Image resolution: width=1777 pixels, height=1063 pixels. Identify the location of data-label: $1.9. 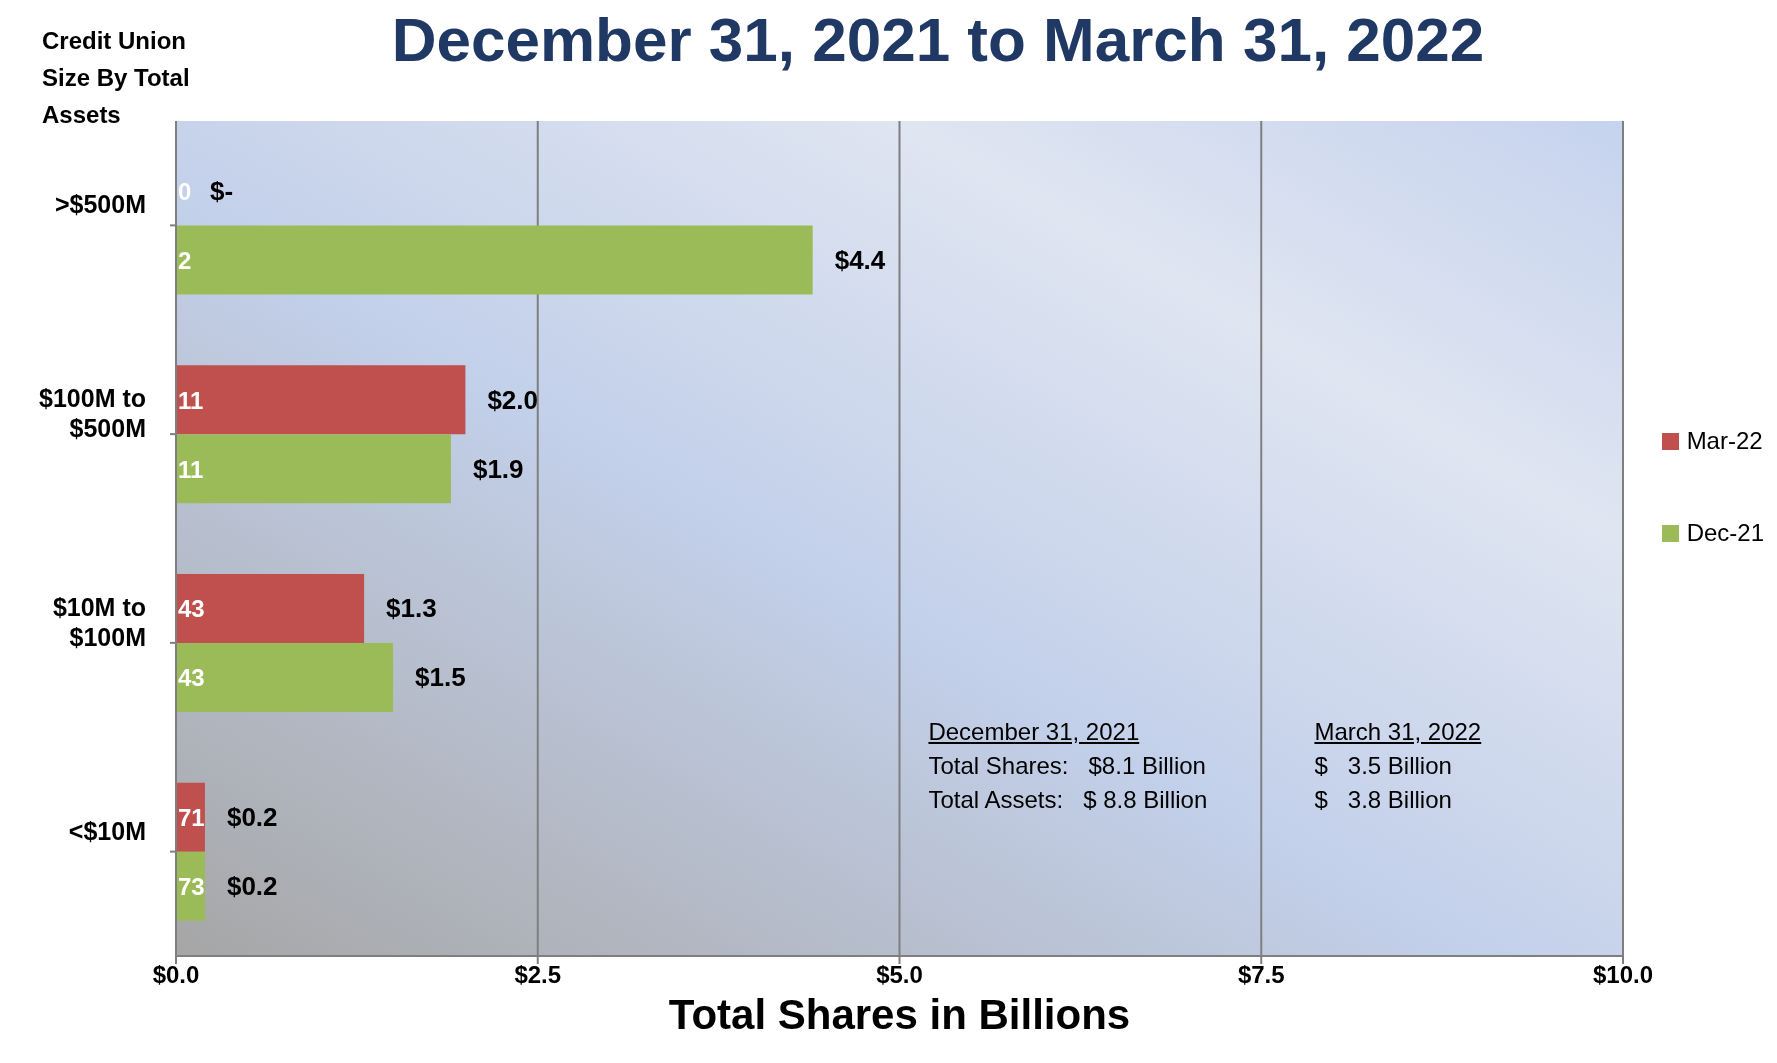
(498, 468).